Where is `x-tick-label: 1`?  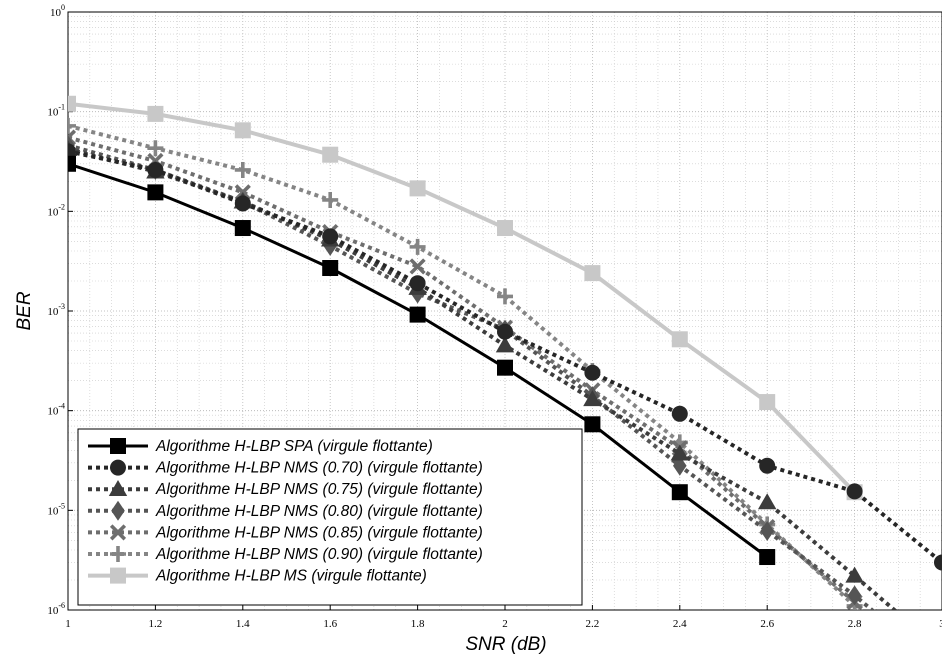
x-tick-label: 1 is located at coordinates (68, 624).